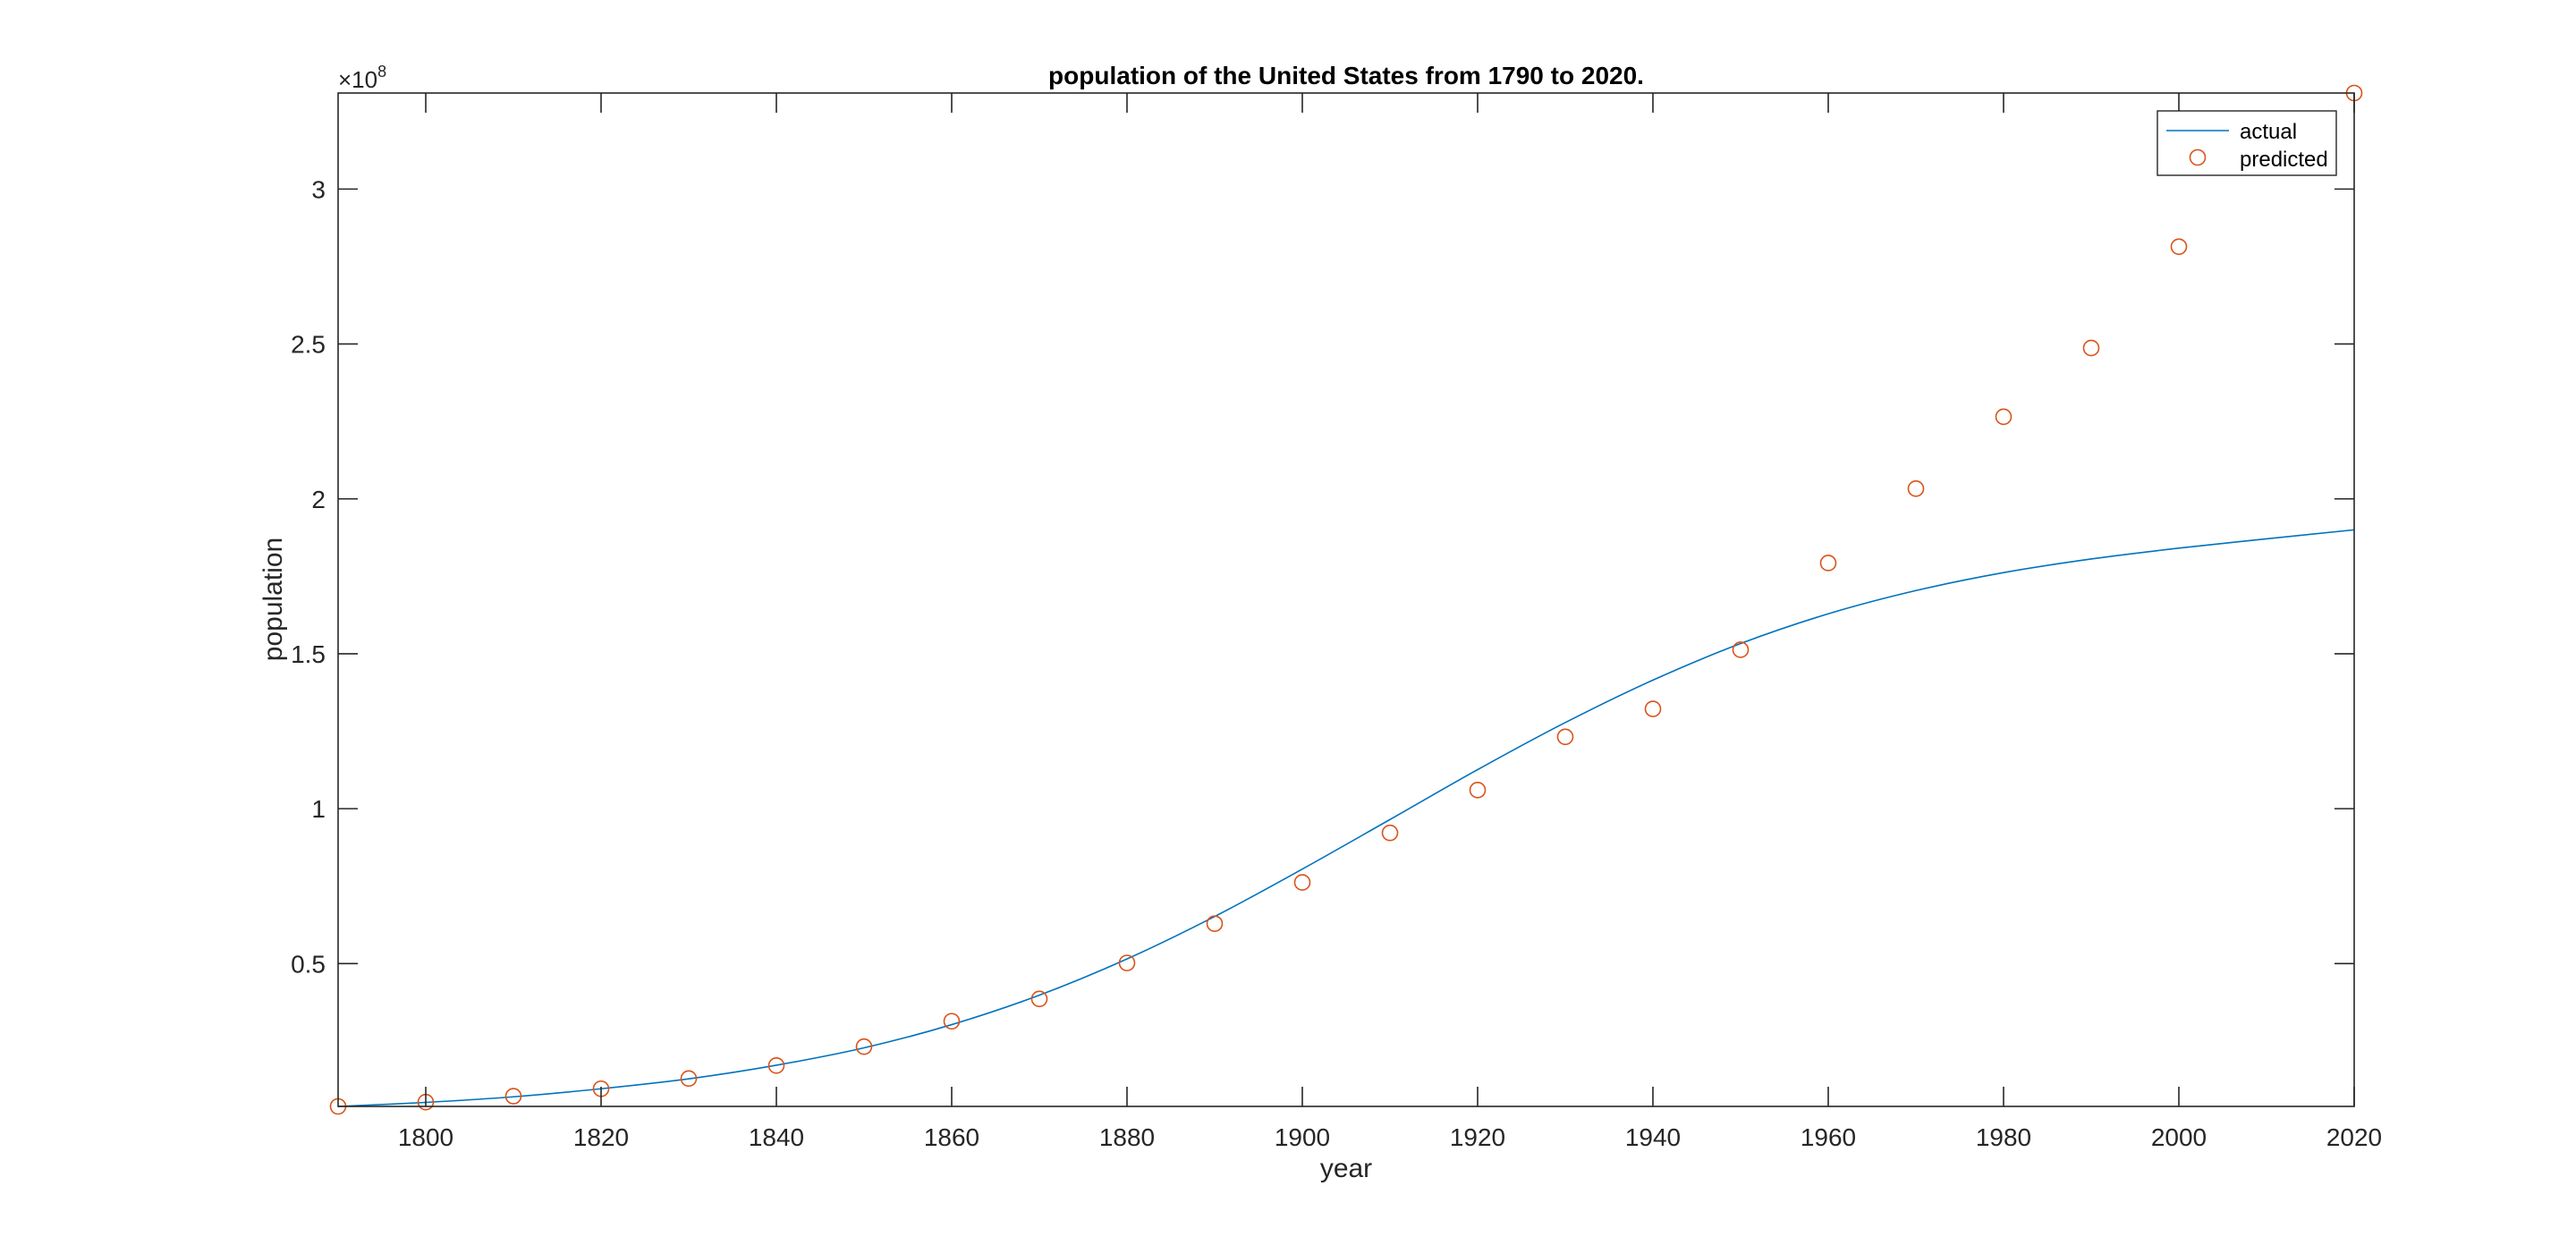  What do you see at coordinates (425, 1137) in the screenshot?
I see `x-tick-label: 1800` at bounding box center [425, 1137].